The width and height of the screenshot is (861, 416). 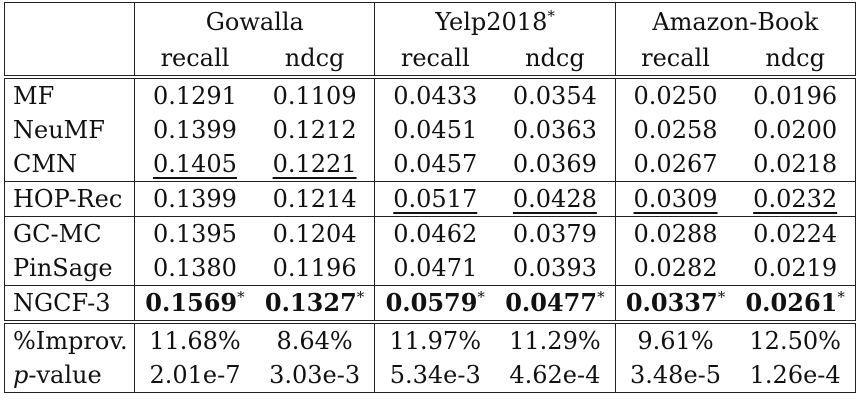 I want to click on stats-name-rest: -value, so click(x=65, y=375).